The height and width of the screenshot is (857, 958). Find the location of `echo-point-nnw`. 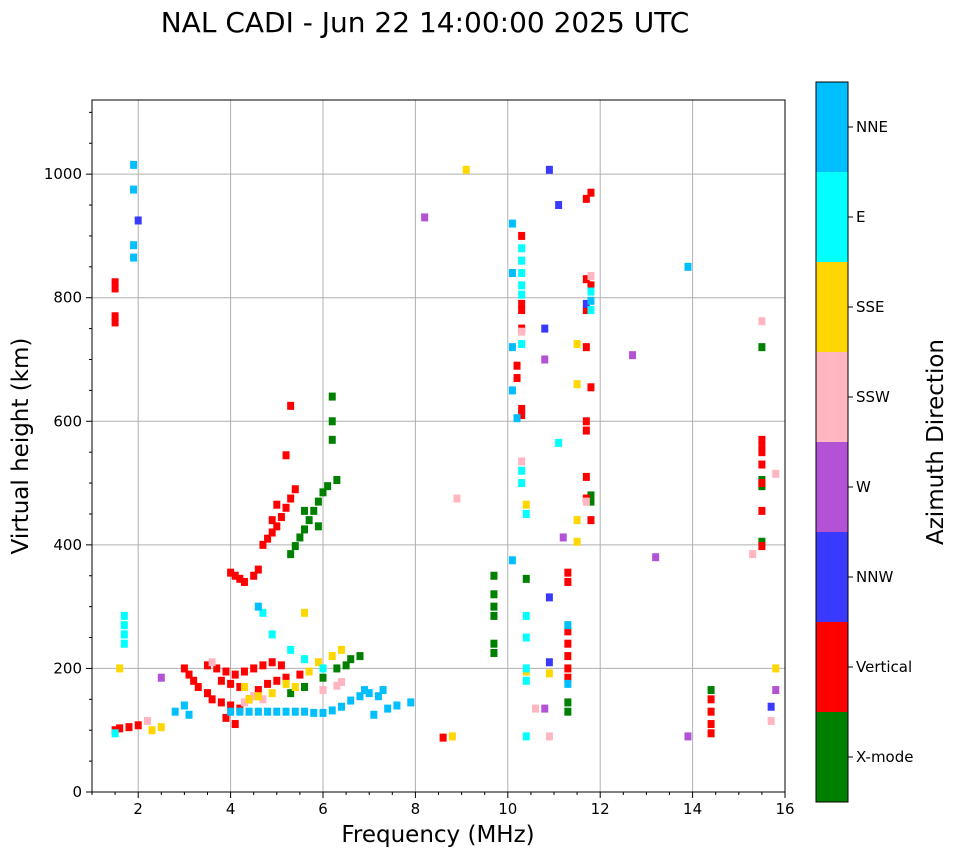

echo-point-nnw is located at coordinates (771, 706).